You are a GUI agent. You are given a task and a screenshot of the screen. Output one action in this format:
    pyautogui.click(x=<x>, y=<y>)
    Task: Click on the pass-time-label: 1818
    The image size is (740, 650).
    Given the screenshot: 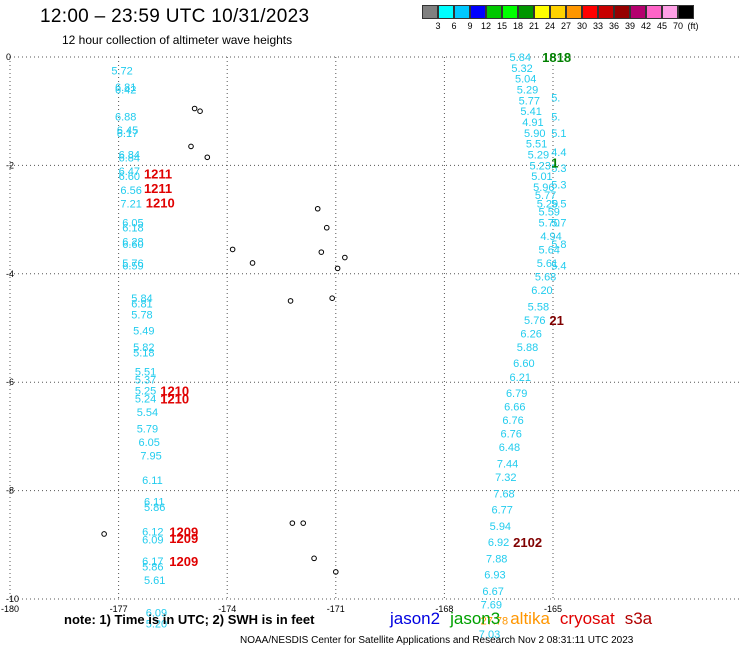 What is the action you would take?
    pyautogui.click(x=556, y=57)
    